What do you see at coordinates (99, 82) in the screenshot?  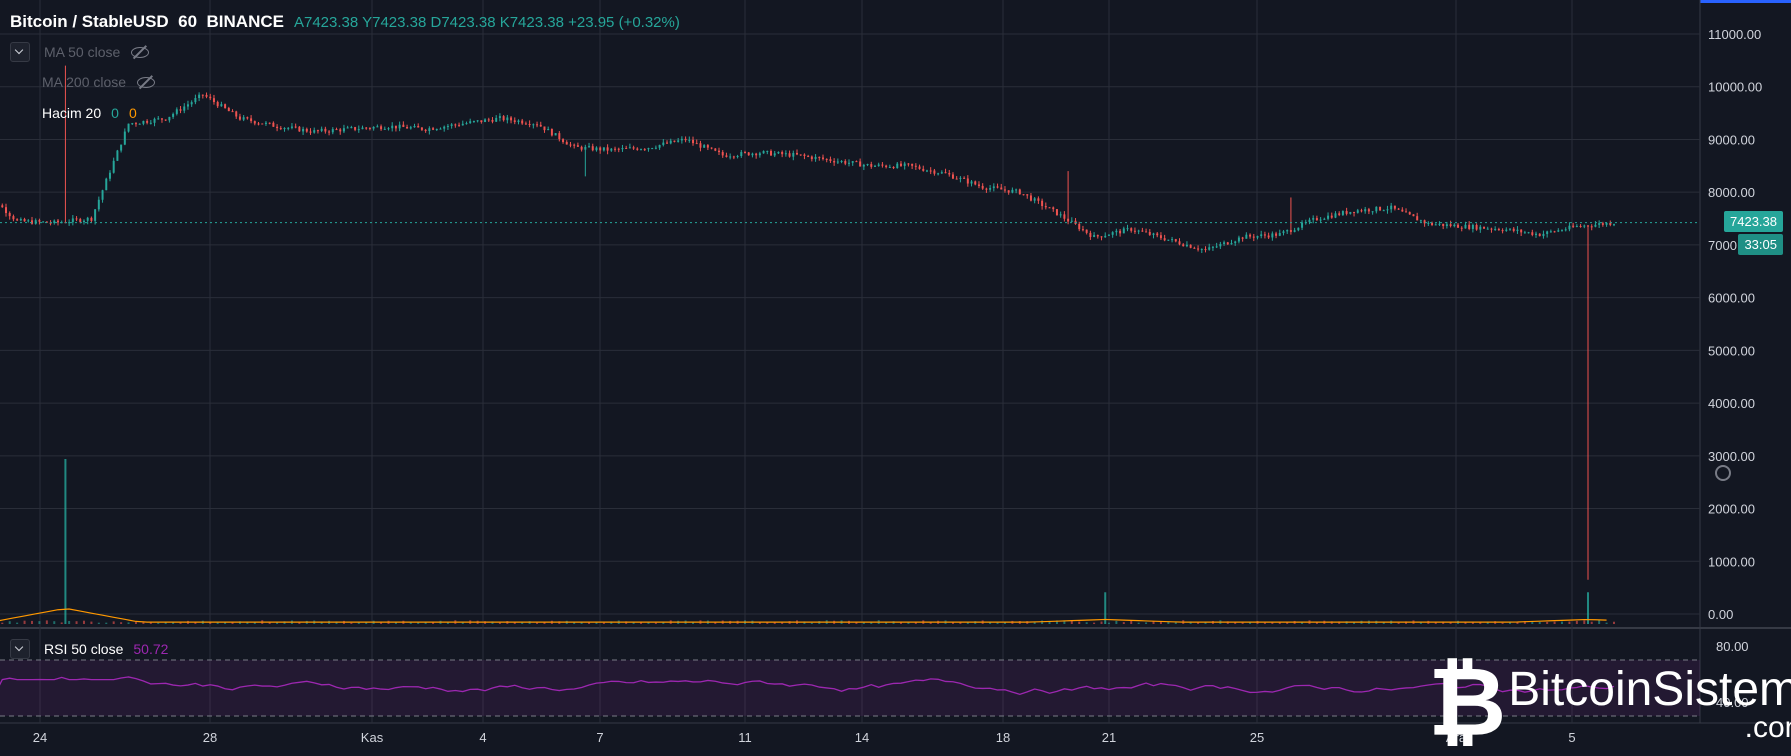 I see `indicator-ma200: MA 200 close` at bounding box center [99, 82].